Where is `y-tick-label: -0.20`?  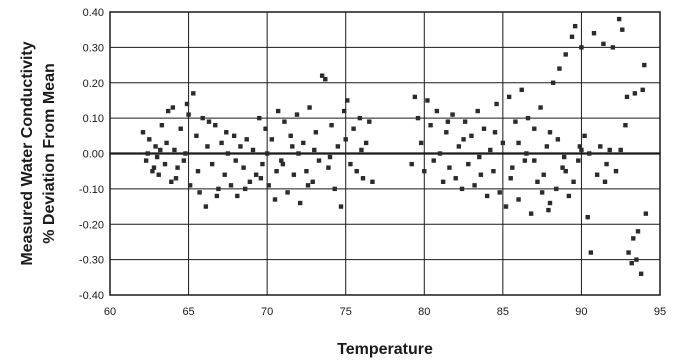 y-tick-label: -0.20 is located at coordinates (91, 225).